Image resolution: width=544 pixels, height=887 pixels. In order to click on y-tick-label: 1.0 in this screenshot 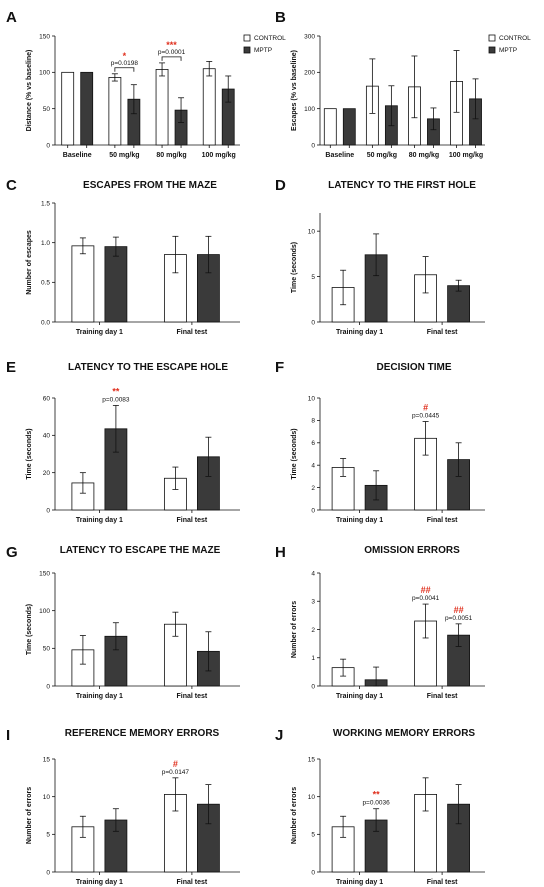, I will do `click(45, 243)`.